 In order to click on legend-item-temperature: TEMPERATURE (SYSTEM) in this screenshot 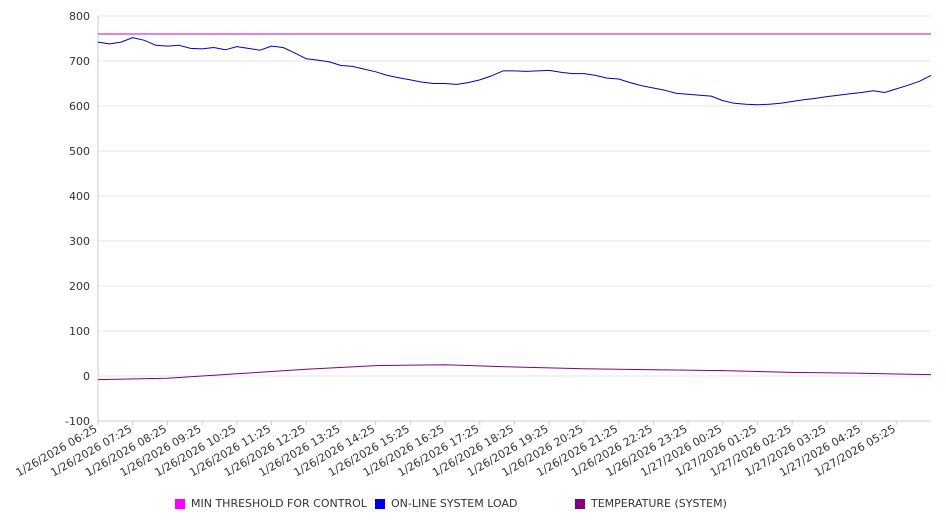, I will do `click(651, 503)`.